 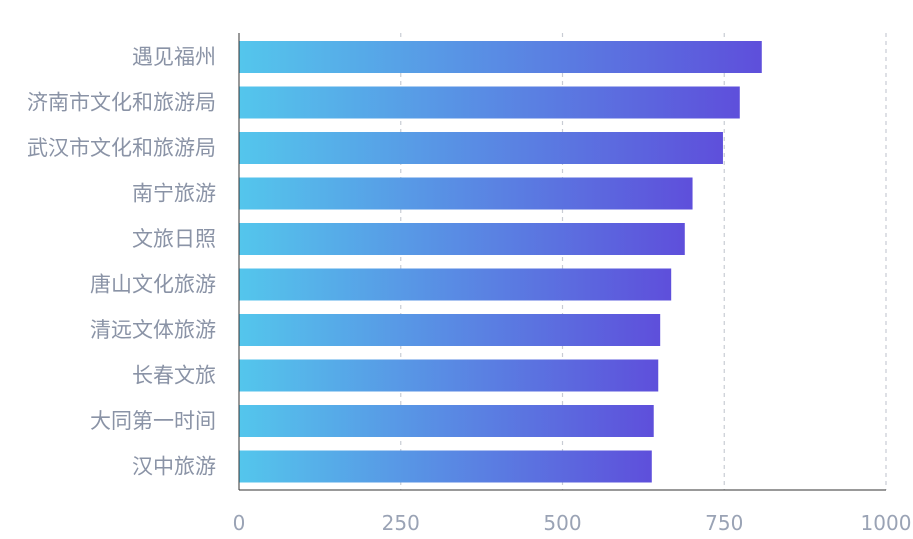 I want to click on x-tick-labels: 0 250 500 750 1000, so click(x=572, y=523).